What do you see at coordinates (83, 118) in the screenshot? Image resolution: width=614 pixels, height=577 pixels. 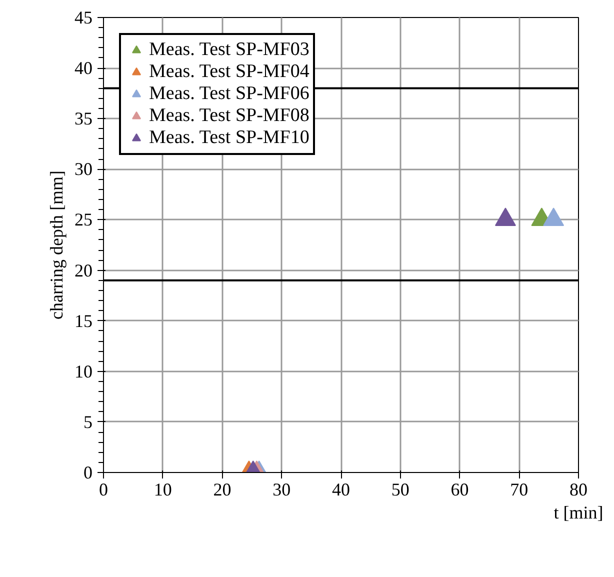 I see `y-tick-label: 35` at bounding box center [83, 118].